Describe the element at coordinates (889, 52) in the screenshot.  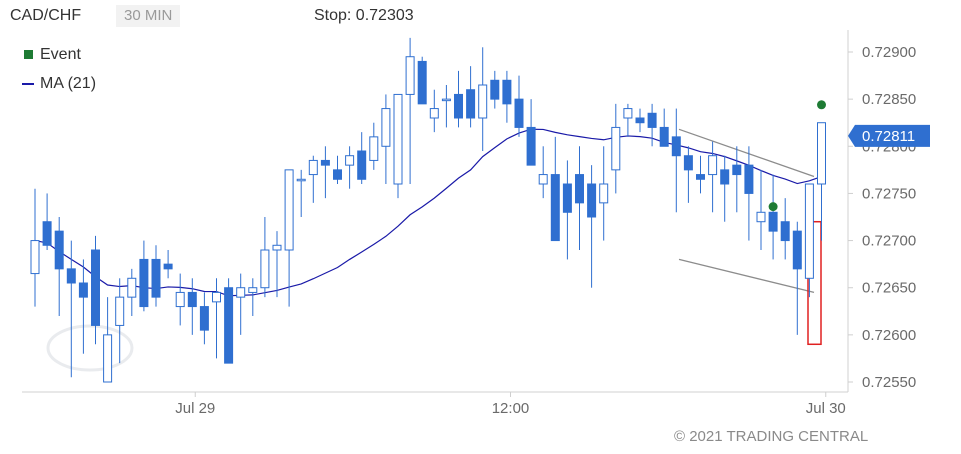
I see `y-tick-label: 0.72900` at that location.